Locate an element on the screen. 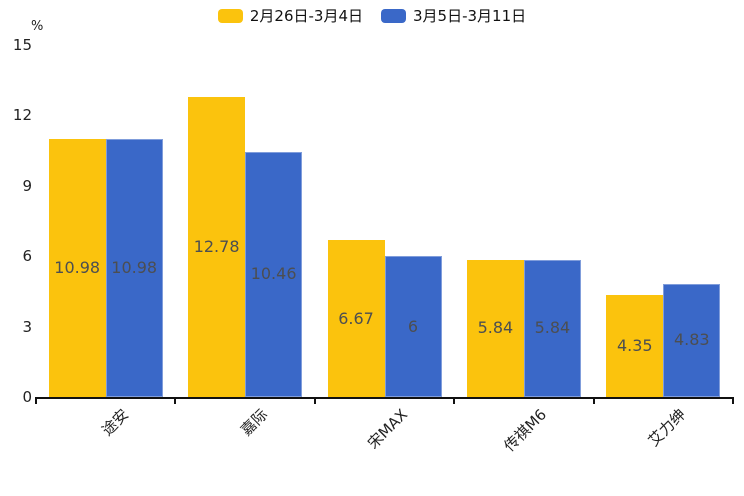 The height and width of the screenshot is (496, 744). x-axis-line is located at coordinates (385, 398).